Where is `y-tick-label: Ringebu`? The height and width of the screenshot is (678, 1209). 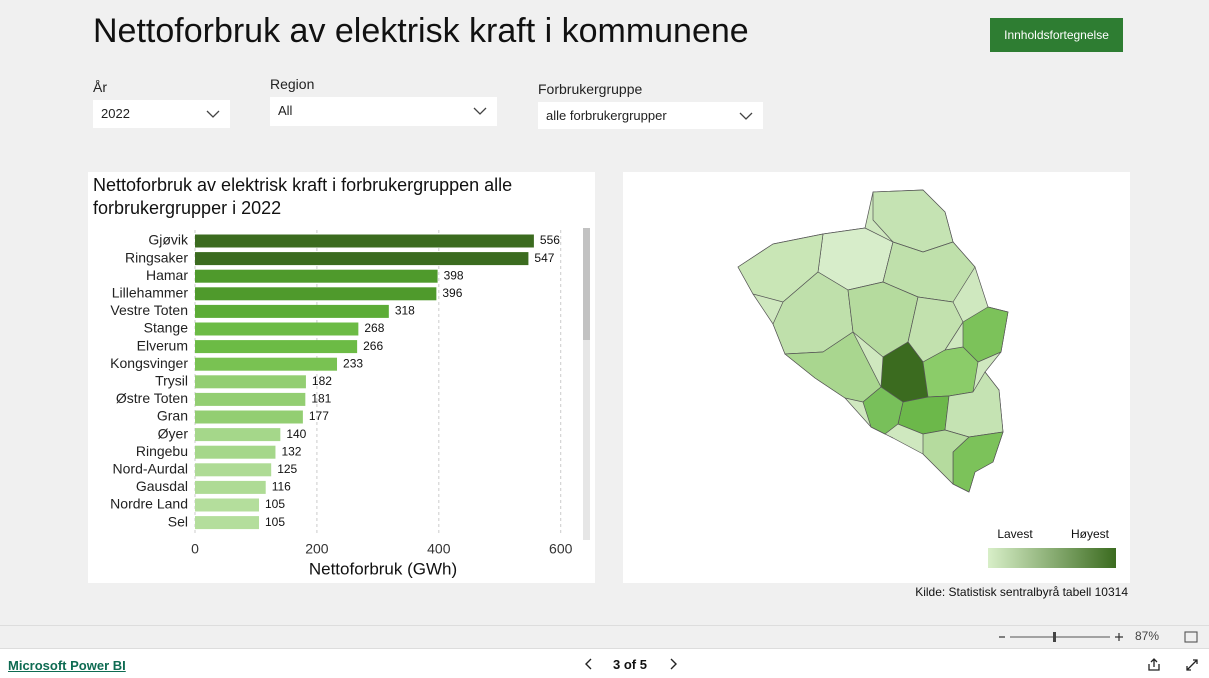 y-tick-label: Ringebu is located at coordinates (162, 451).